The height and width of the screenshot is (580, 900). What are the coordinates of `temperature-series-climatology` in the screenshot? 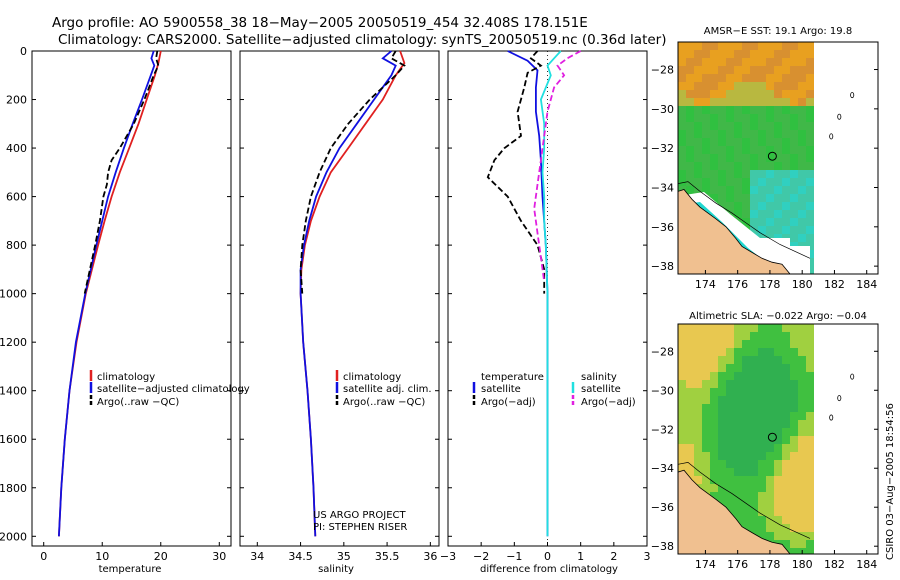 It's located at (110, 293).